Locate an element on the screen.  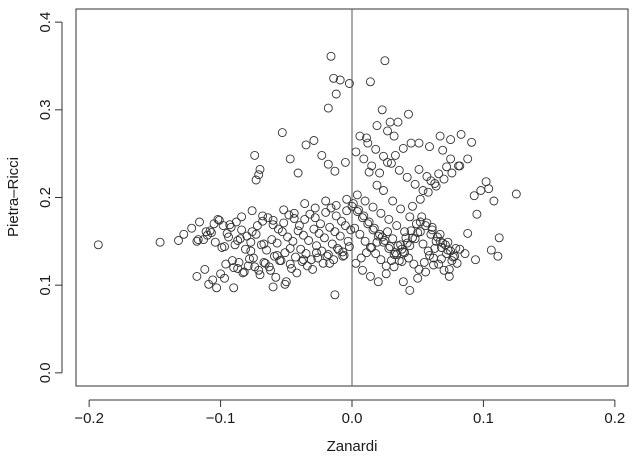
y-tick-label: 0.4 is located at coordinates (45, 22).